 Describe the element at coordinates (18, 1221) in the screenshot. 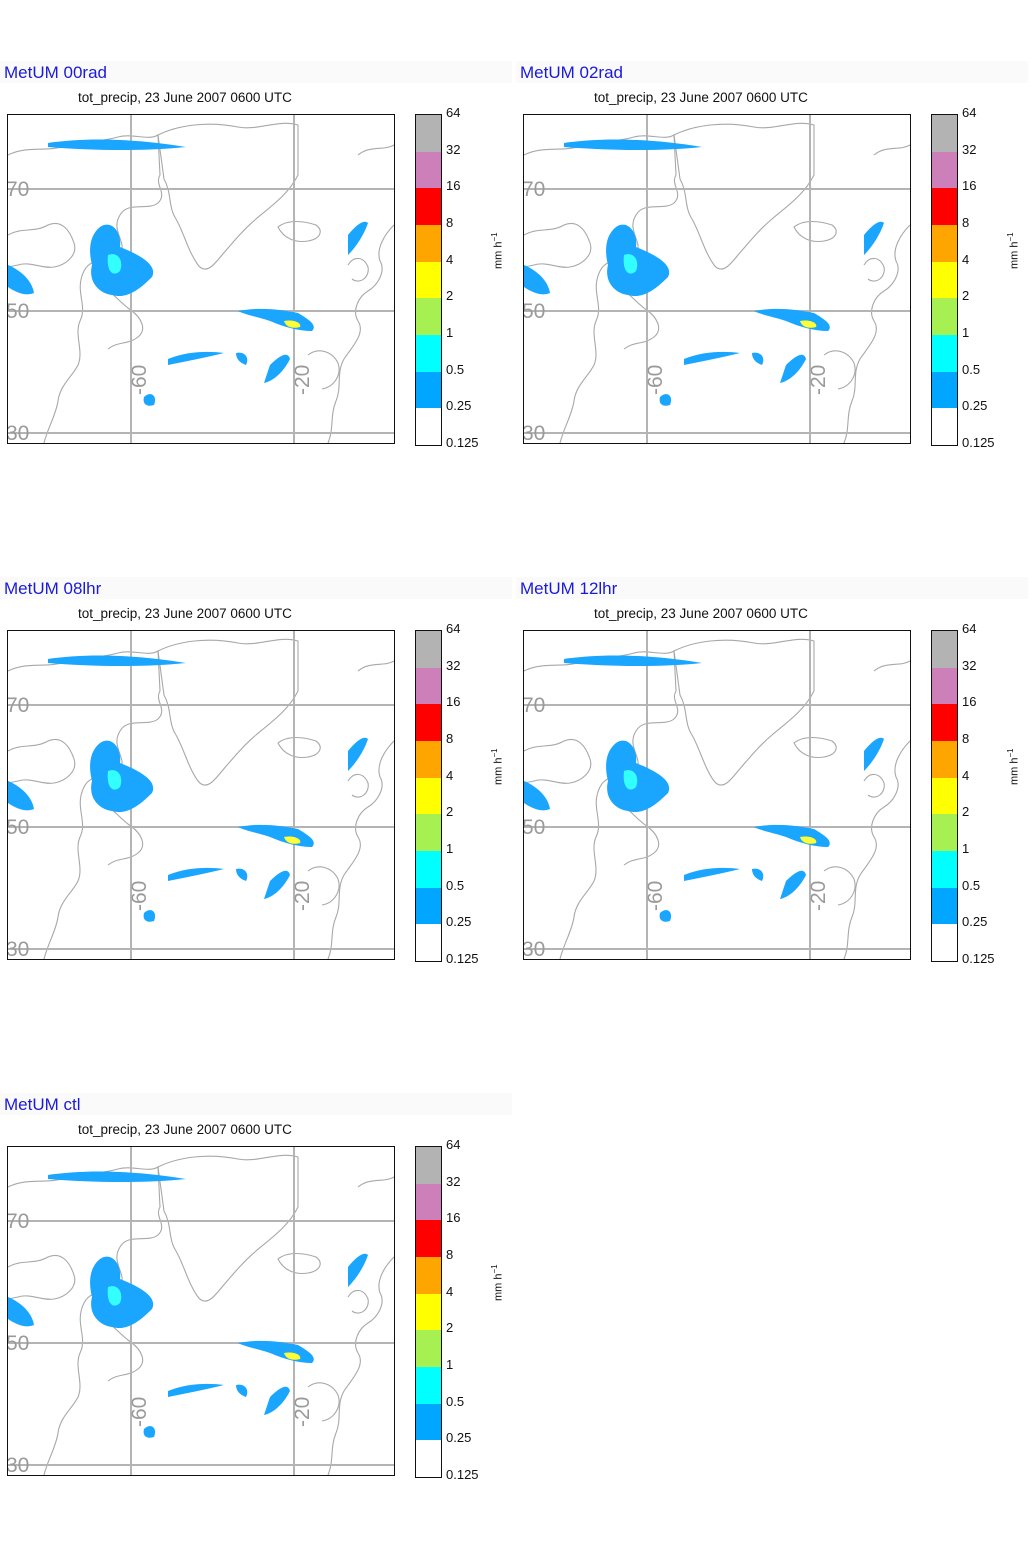

I see `lat-label-70: 70` at that location.